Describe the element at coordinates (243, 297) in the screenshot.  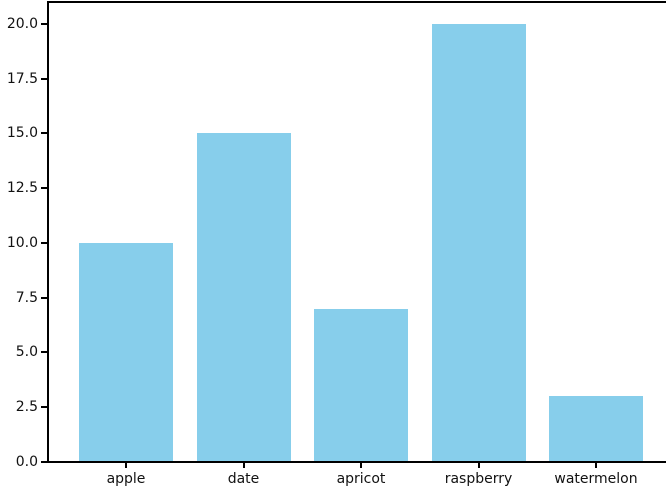
I see `bar-date` at that location.